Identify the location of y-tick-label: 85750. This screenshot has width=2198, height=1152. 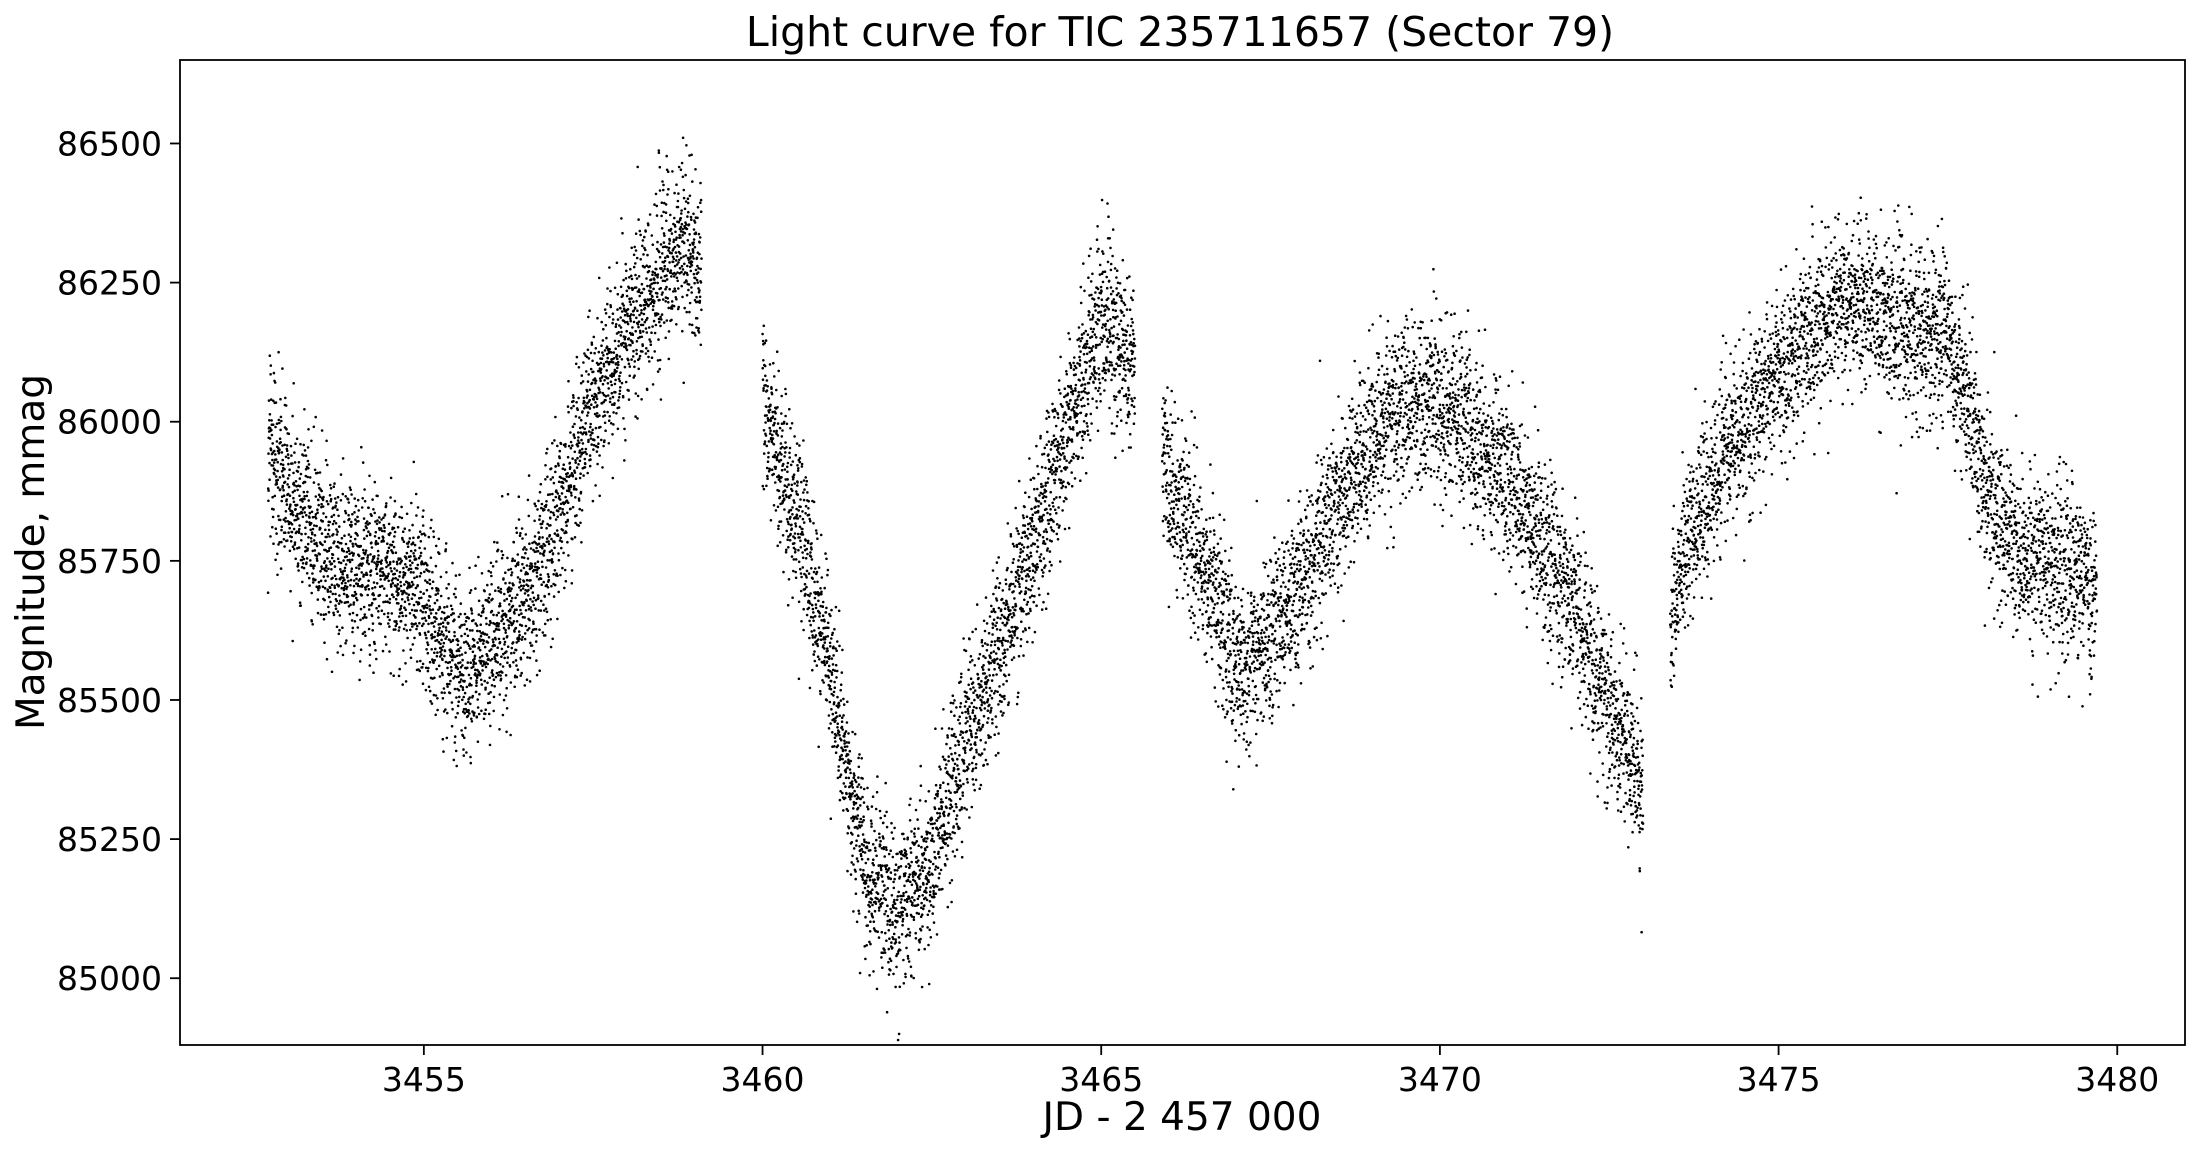
(109, 561).